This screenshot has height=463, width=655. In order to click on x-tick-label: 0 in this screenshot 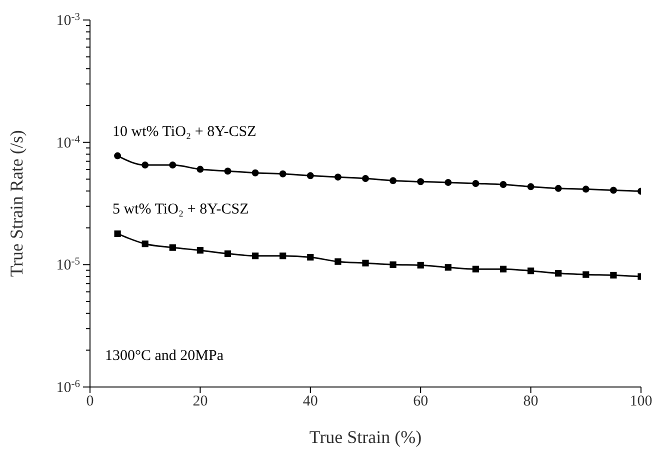, I will do `click(90, 402)`.